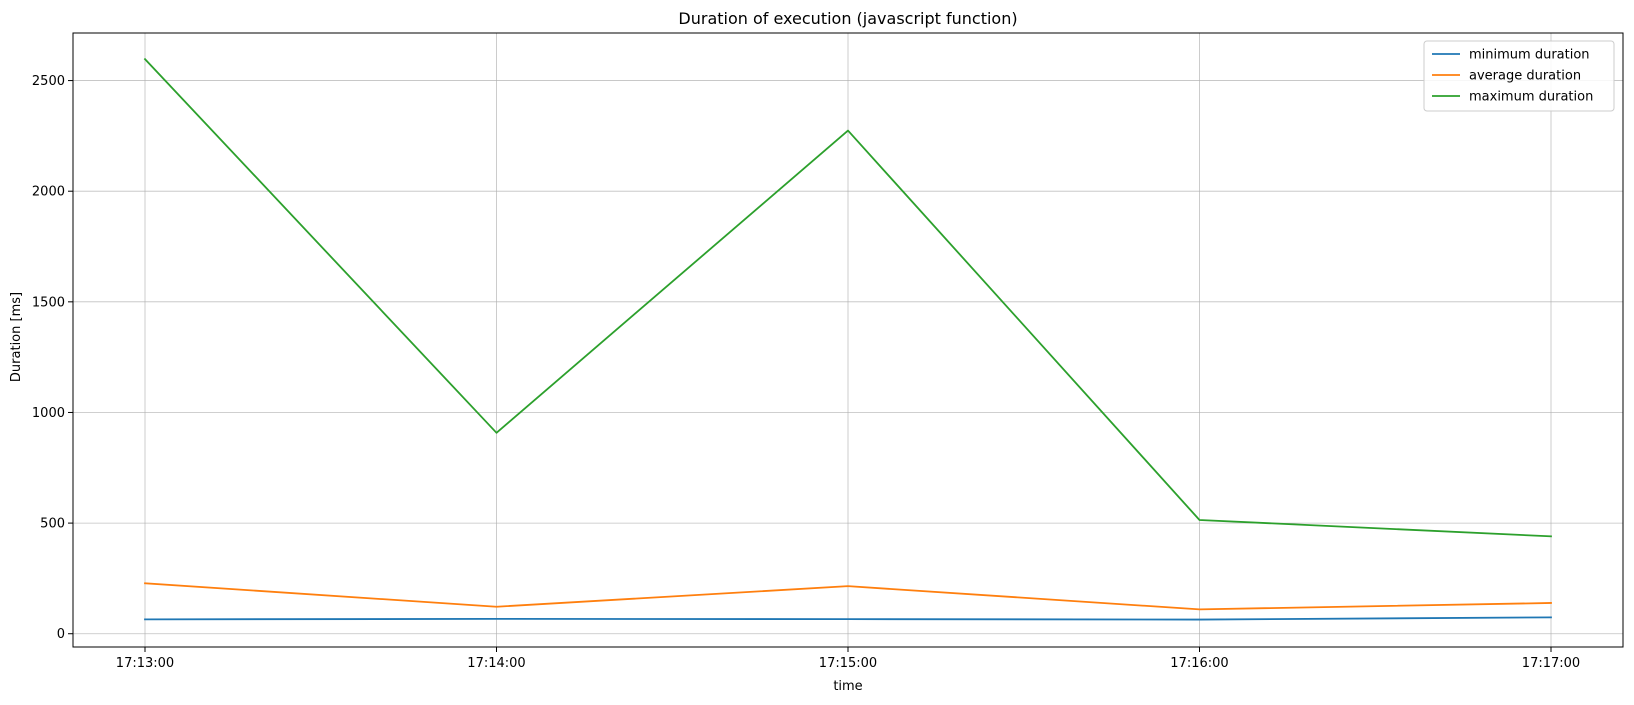 This screenshot has width=1634, height=705. I want to click on x-tick-label: 17:16:00, so click(1199, 663).